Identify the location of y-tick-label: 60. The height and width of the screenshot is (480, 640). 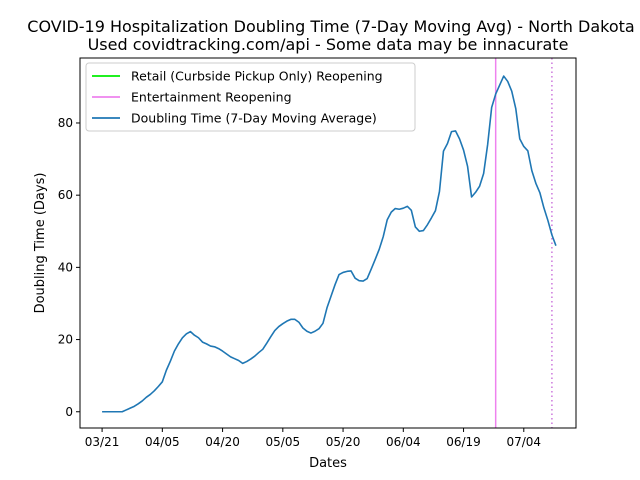
(65, 195).